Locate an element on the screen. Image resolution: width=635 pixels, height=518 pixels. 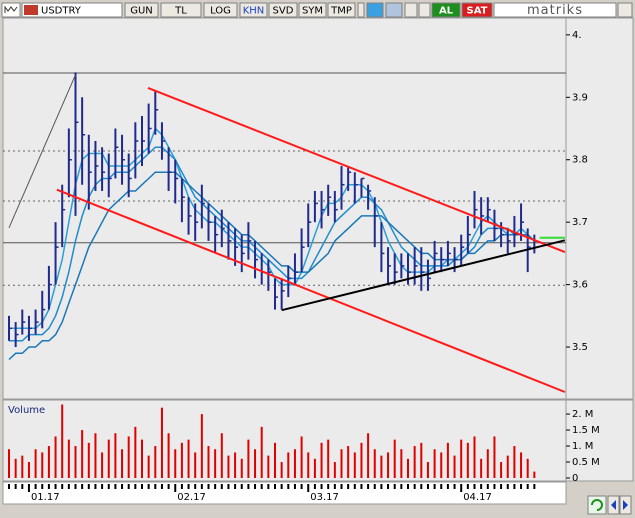
y-tick-label: 1. M is located at coordinates (582, 446).